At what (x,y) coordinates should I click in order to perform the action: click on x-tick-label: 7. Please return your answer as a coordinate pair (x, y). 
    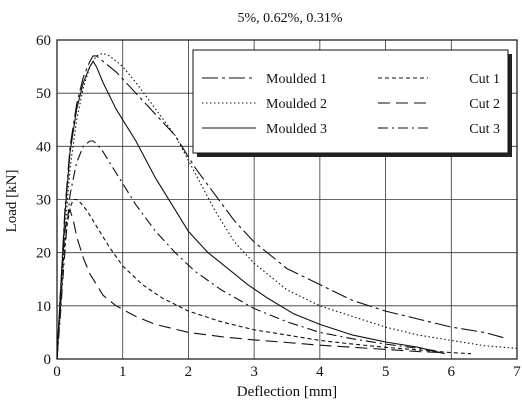
    Looking at the image, I should click on (517, 372).